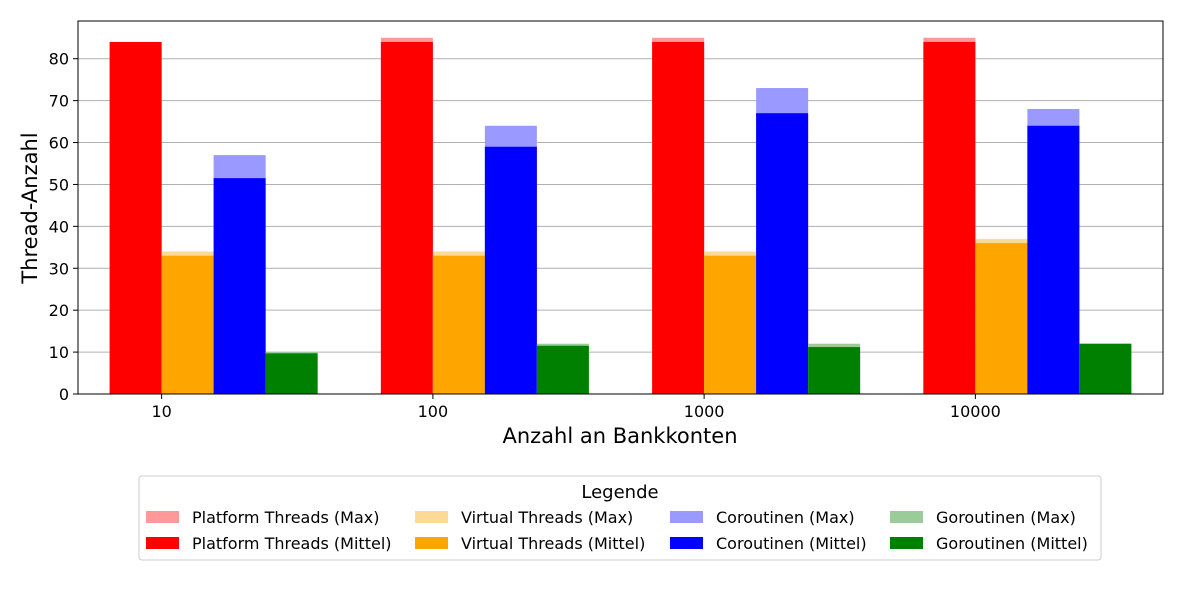 This screenshot has width=1200, height=604. I want to click on y-tick-label: 20, so click(59, 310).